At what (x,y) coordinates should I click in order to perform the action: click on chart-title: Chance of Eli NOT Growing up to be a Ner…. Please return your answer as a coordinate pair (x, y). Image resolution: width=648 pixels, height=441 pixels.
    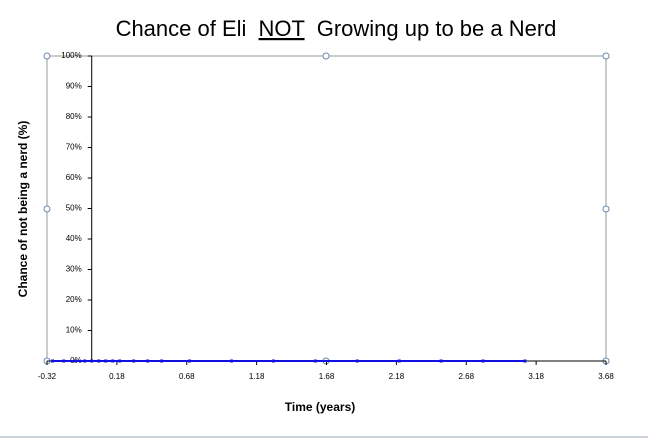
    Looking at the image, I should click on (336, 28).